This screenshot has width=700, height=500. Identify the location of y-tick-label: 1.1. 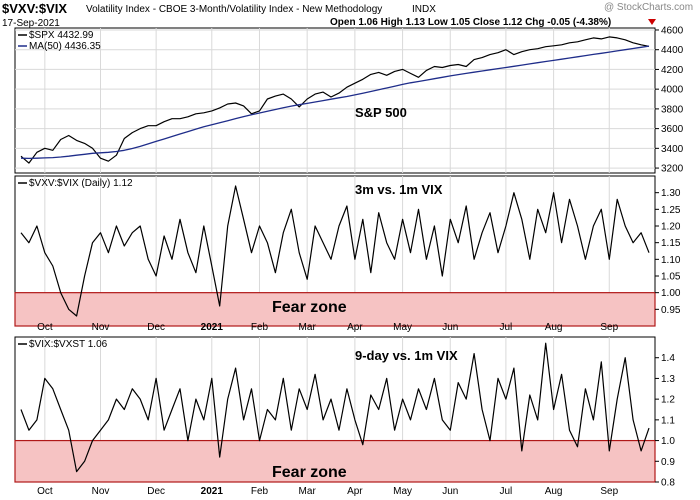
(668, 420).